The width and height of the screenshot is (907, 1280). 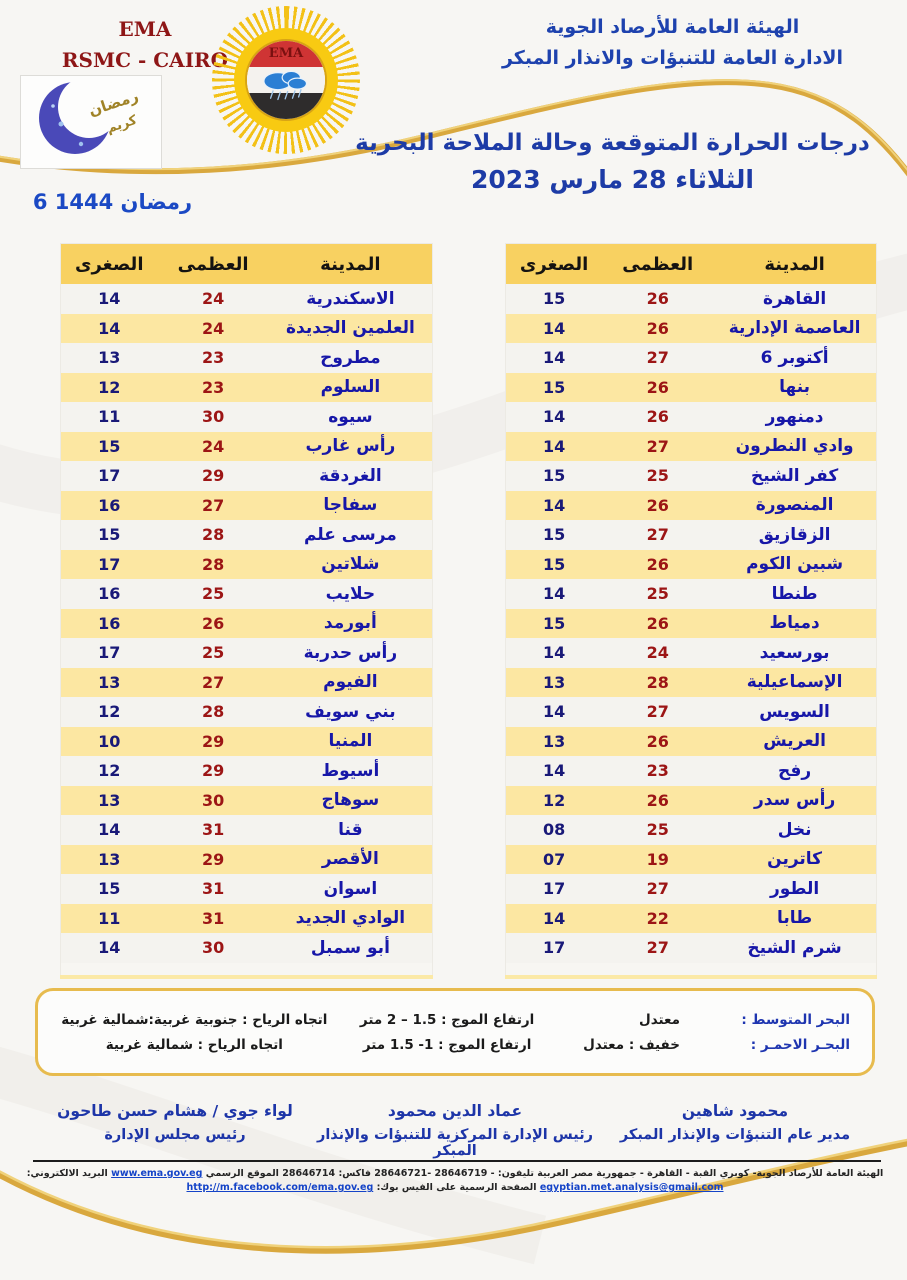 What do you see at coordinates (350, 534) in the screenshot?
I see `city-cell: مرسى علم` at bounding box center [350, 534].